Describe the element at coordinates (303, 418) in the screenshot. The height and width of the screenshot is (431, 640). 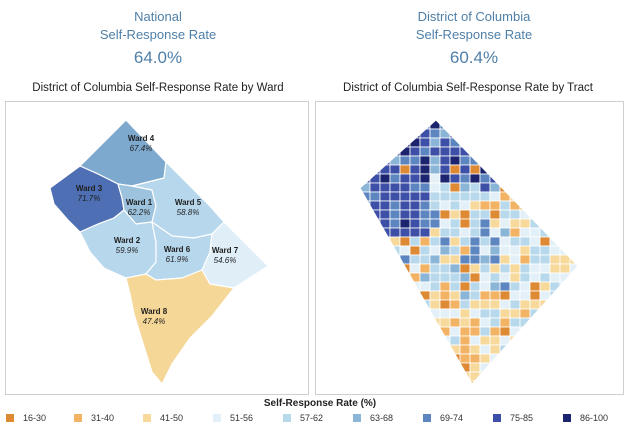
I see `legend-item: 57-62` at that location.